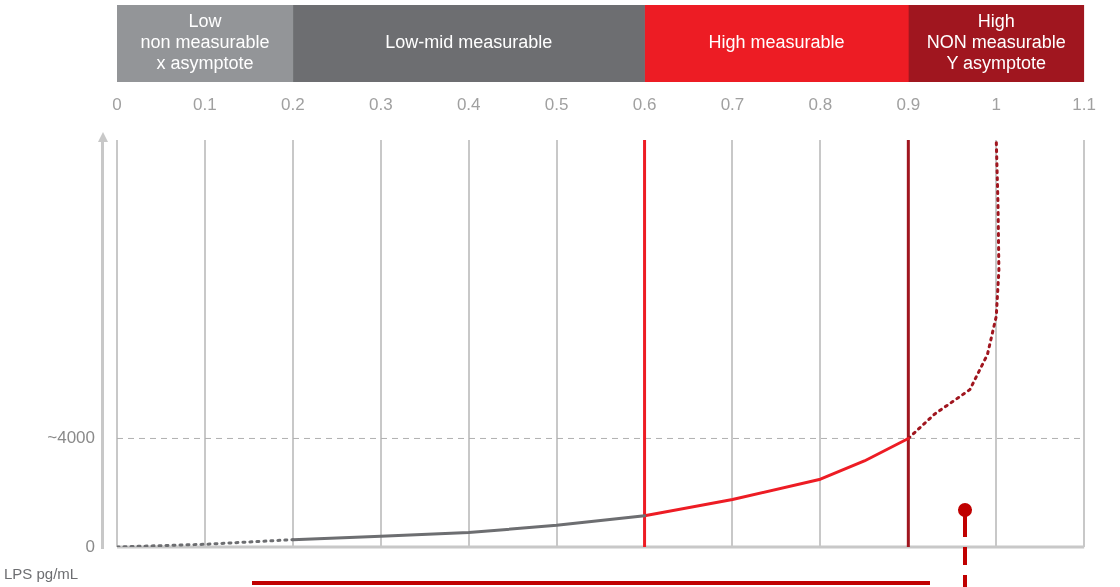 The image size is (1120, 587). I want to click on x-tick-label: 0.4, so click(468, 105).